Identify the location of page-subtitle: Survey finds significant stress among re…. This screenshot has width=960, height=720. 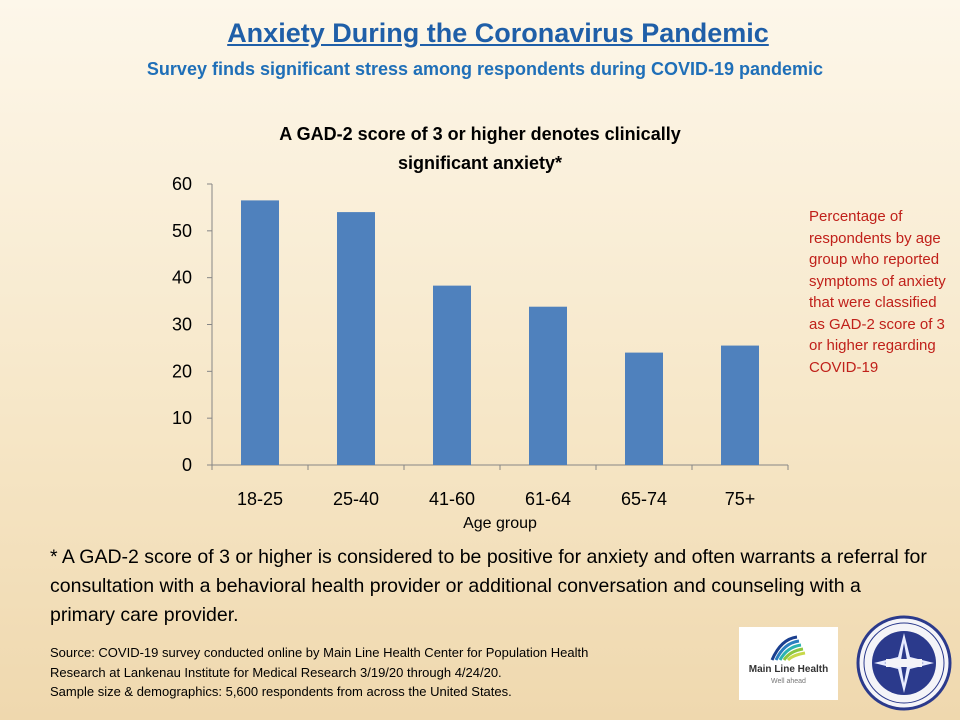
(485, 69).